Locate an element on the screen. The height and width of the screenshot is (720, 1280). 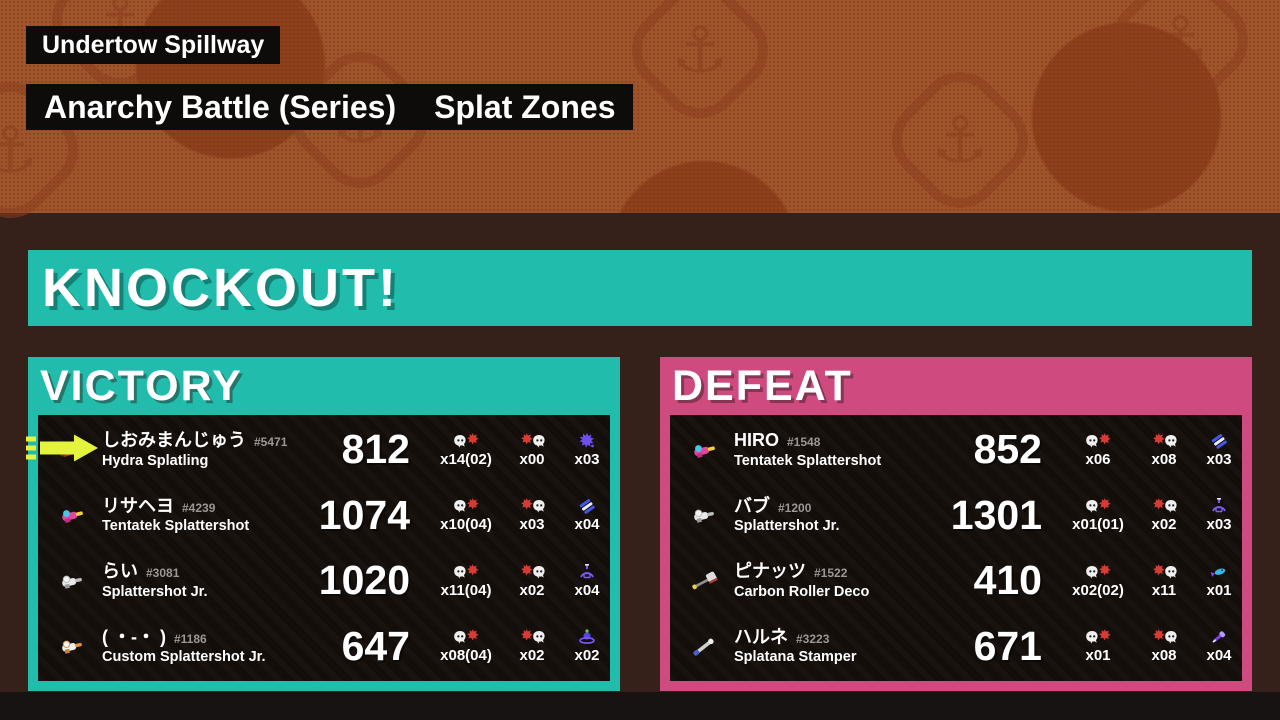
player-row: らい #3081 Splattershot Jr. 1020 x11(04) is located at coordinates (324, 581).